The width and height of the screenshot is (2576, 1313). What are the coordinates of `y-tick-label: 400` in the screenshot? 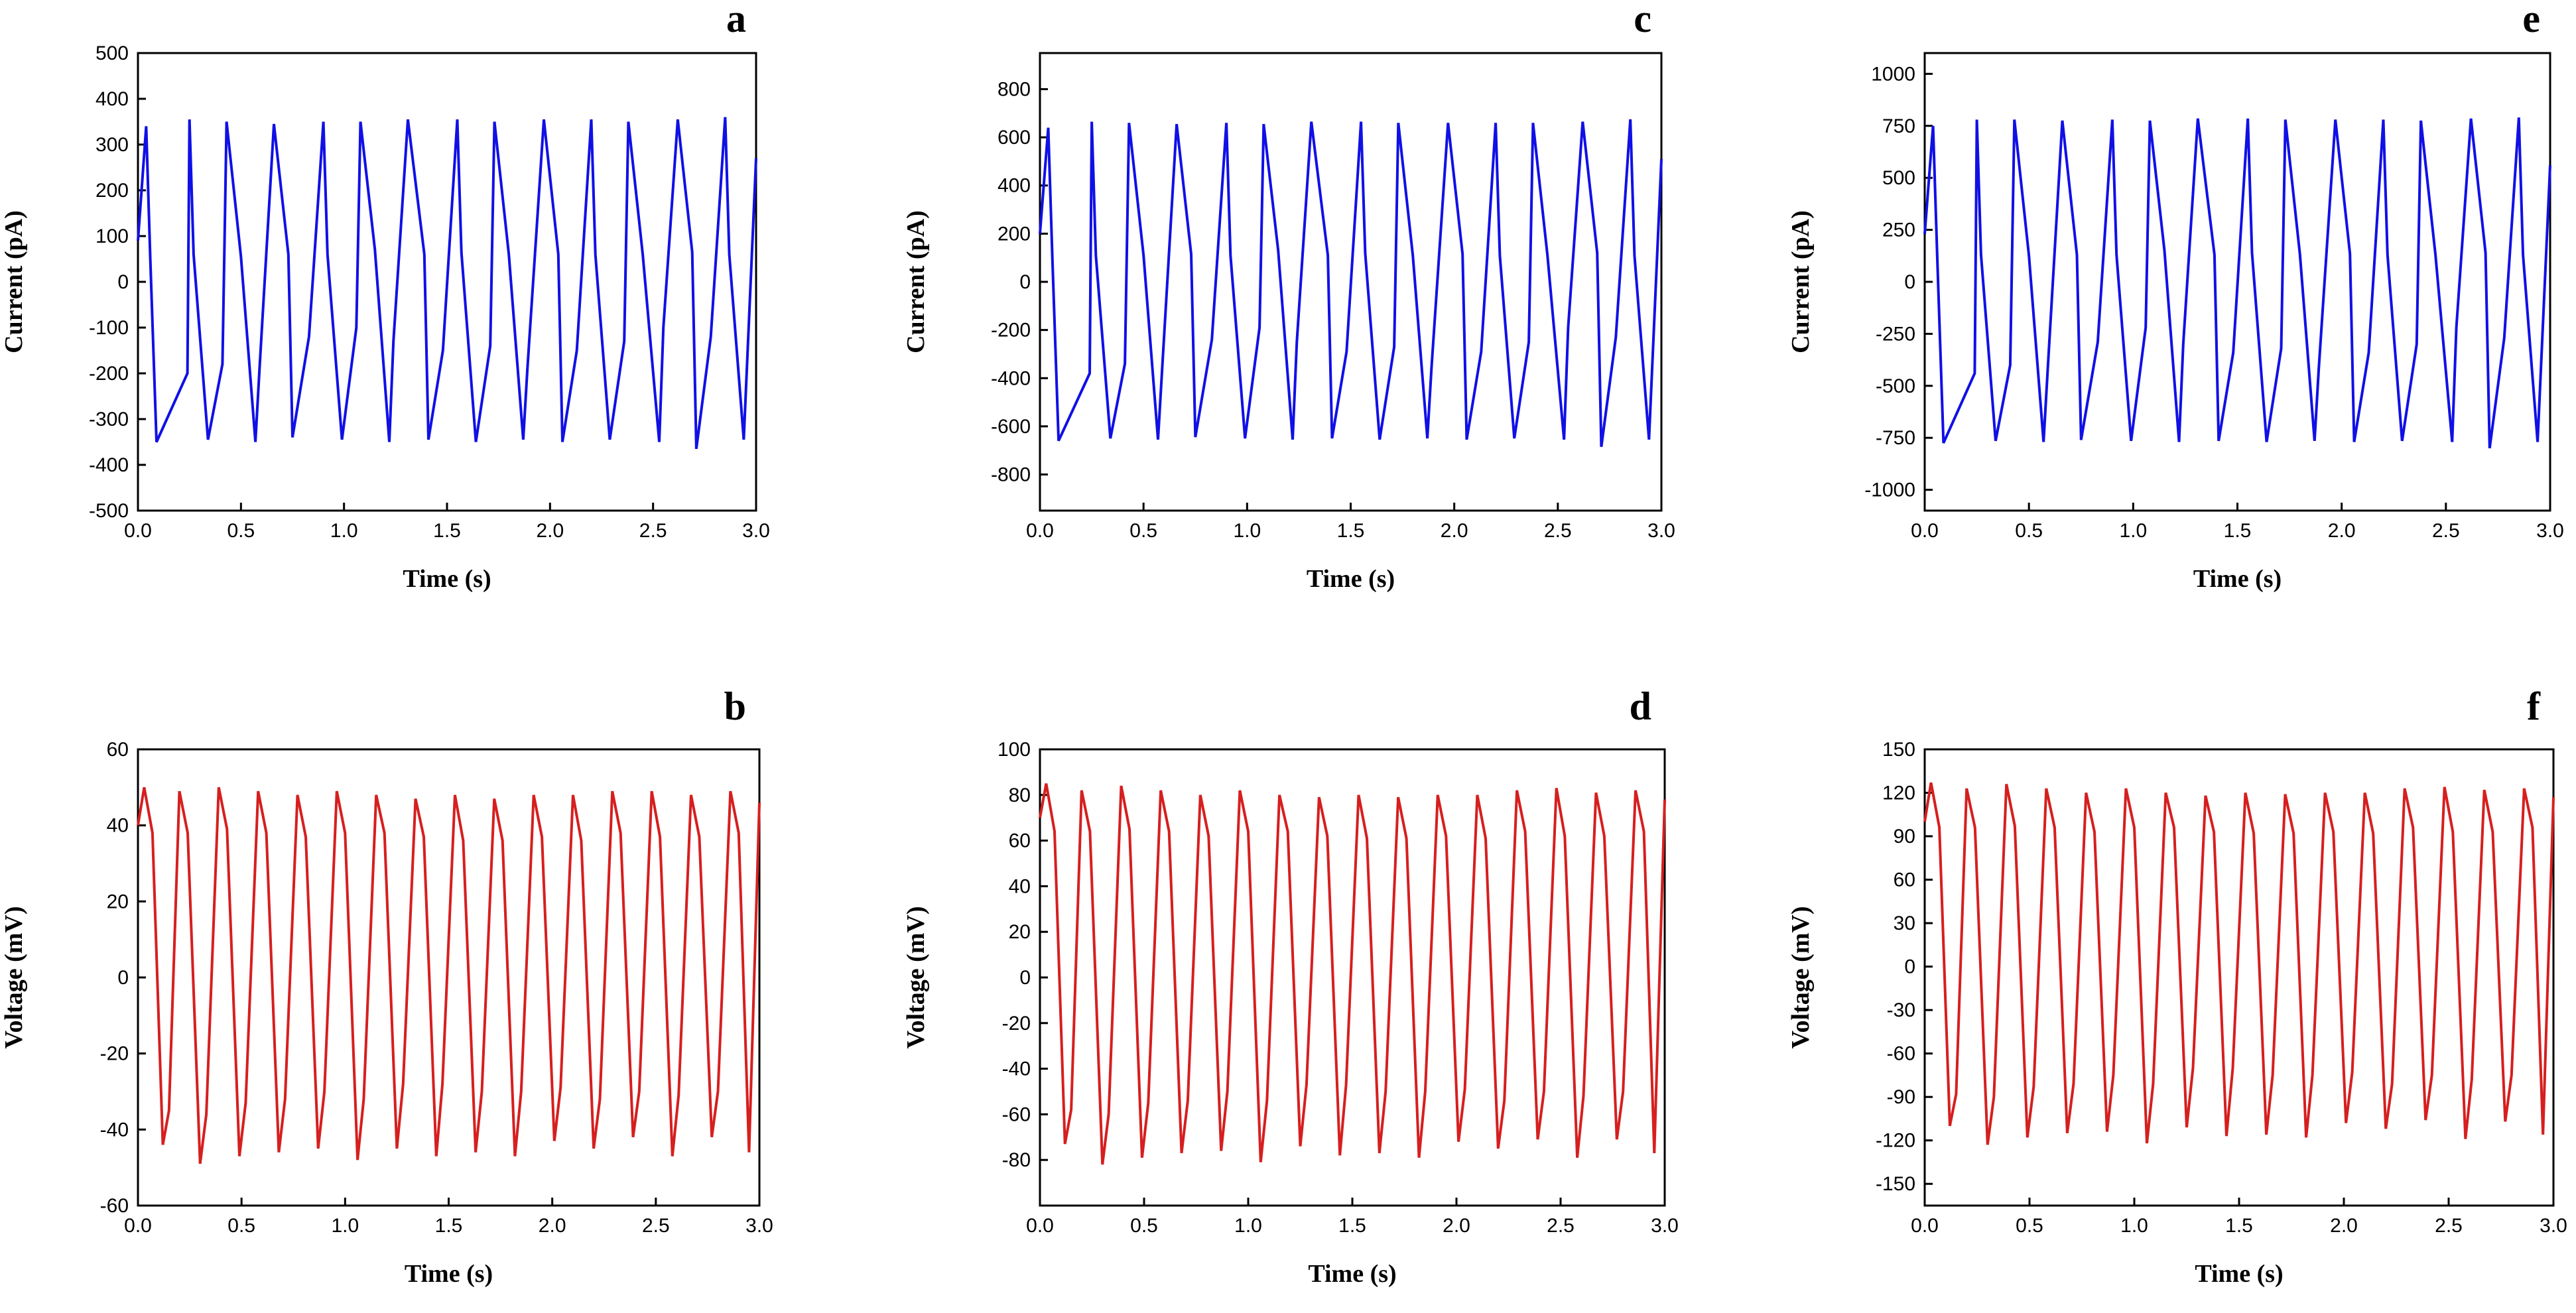 It's located at (1015, 186).